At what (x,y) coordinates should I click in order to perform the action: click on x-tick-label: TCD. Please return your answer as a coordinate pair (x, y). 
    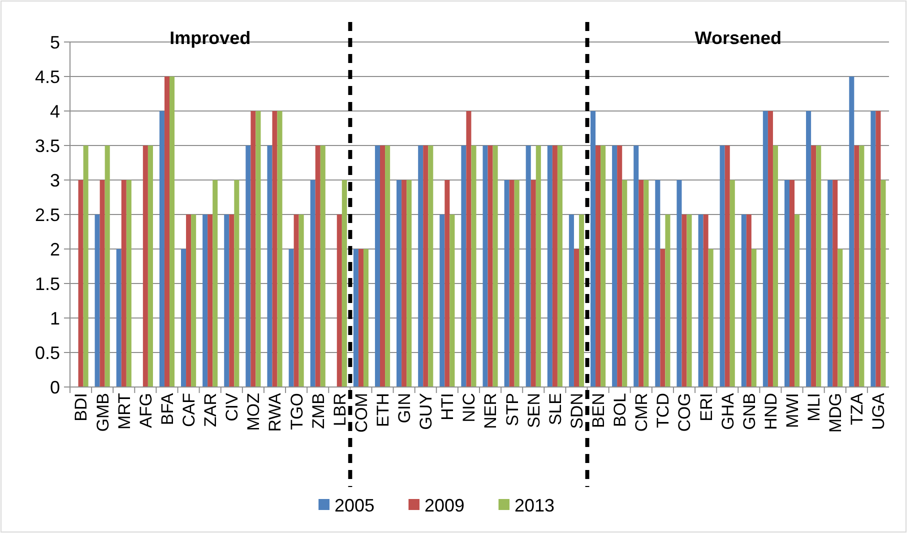
    Looking at the image, I should click on (663, 410).